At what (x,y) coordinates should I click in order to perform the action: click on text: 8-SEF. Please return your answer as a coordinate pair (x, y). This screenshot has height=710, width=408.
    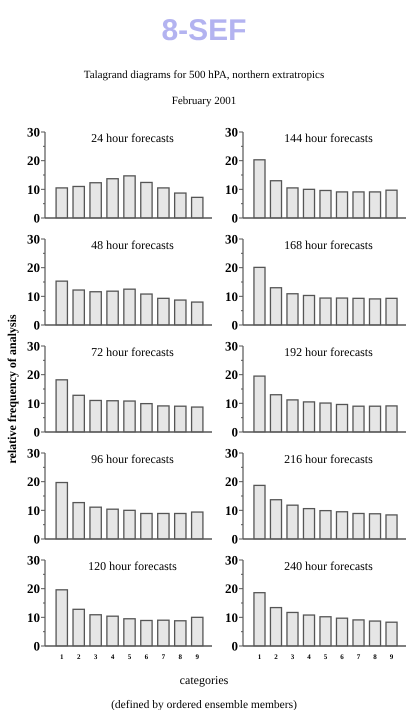
    Looking at the image, I should click on (204, 30).